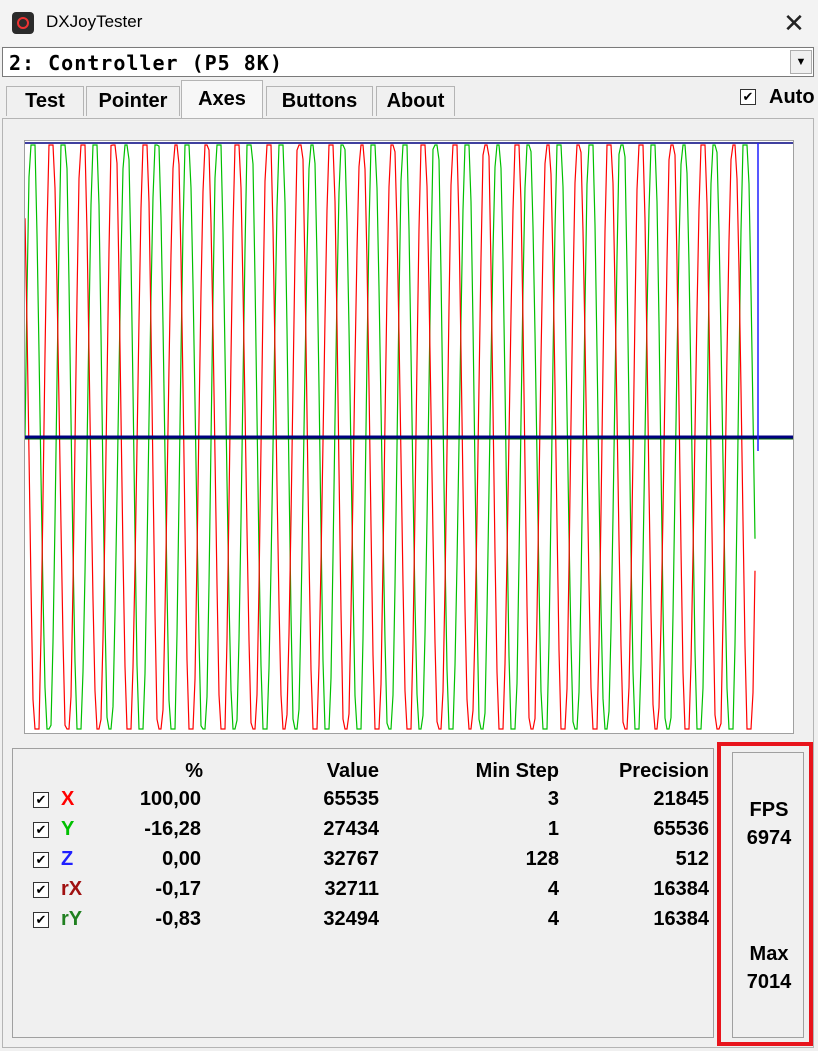 This screenshot has width=818, height=1051. Describe the element at coordinates (542, 859) in the screenshot. I see `axis-min-step: 128` at that location.